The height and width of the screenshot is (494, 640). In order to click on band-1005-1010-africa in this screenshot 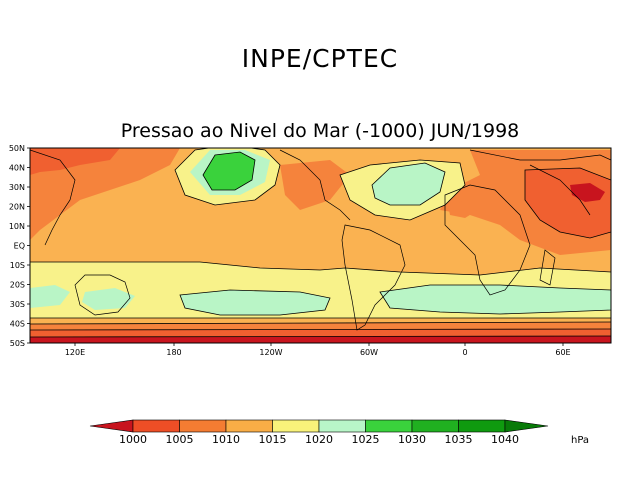, I will do `click(463, 209)`.